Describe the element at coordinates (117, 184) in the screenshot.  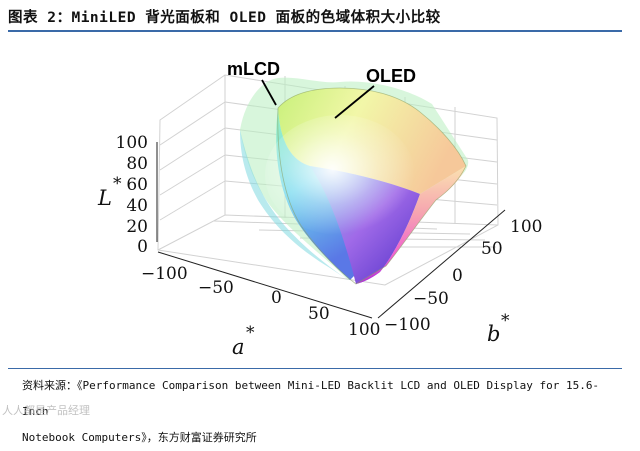
I see `l-axis-label-sup: *` at that location.